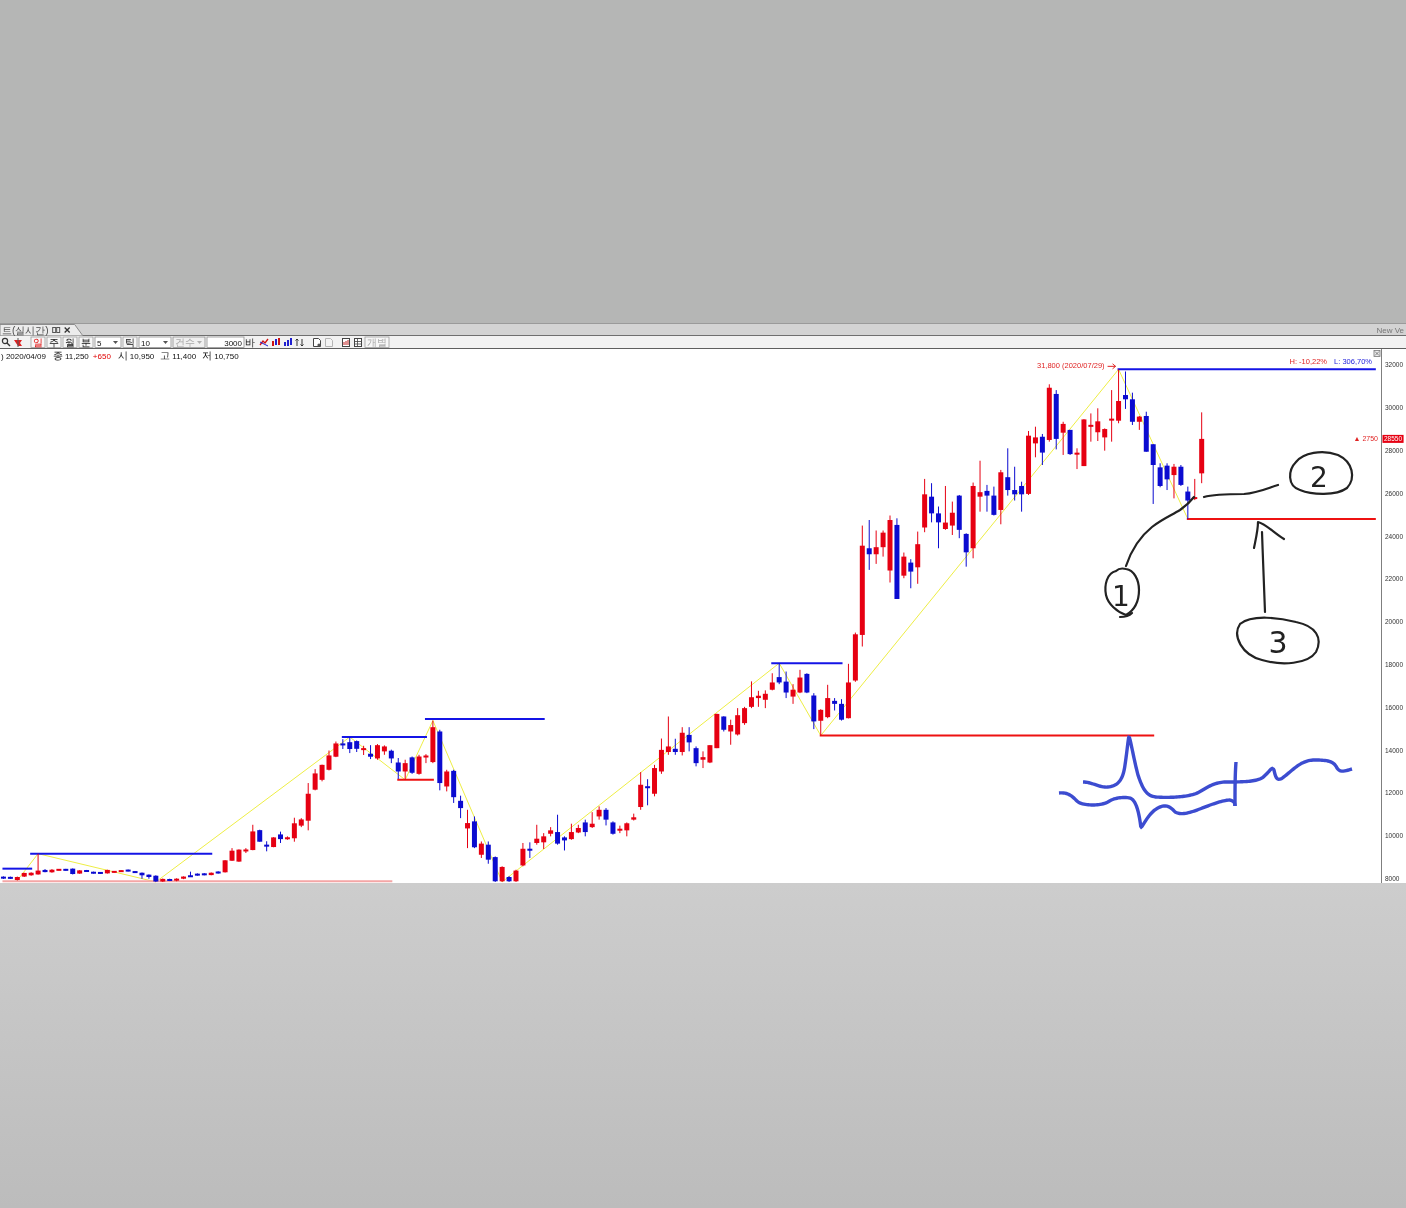  Describe the element at coordinates (377, 342) in the screenshot. I see `control-btn: 개별` at that location.